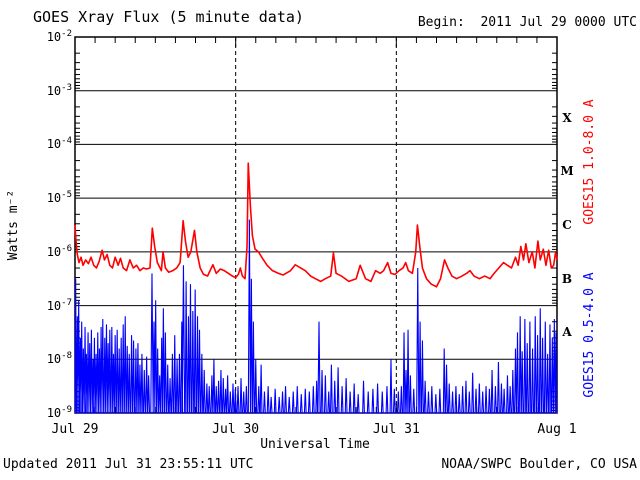 This screenshot has width=640, height=480. What do you see at coordinates (59, 251) in the screenshot?
I see `y-tick-label: 10⁻⁶` at bounding box center [59, 251].